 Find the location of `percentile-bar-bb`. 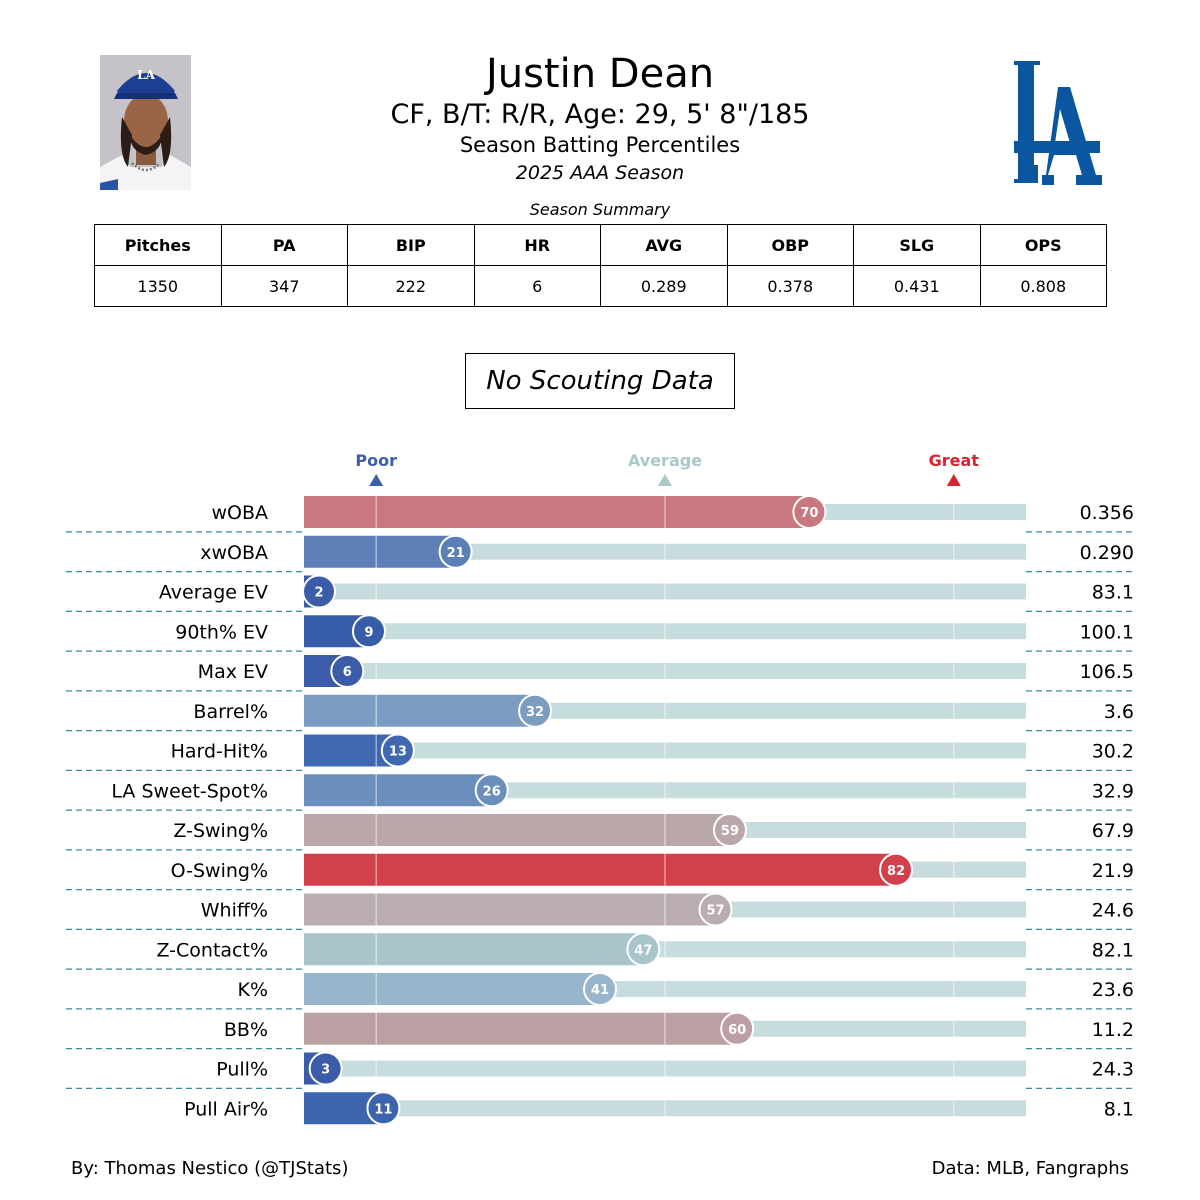

percentile-bar-bb is located at coordinates (521, 1028).